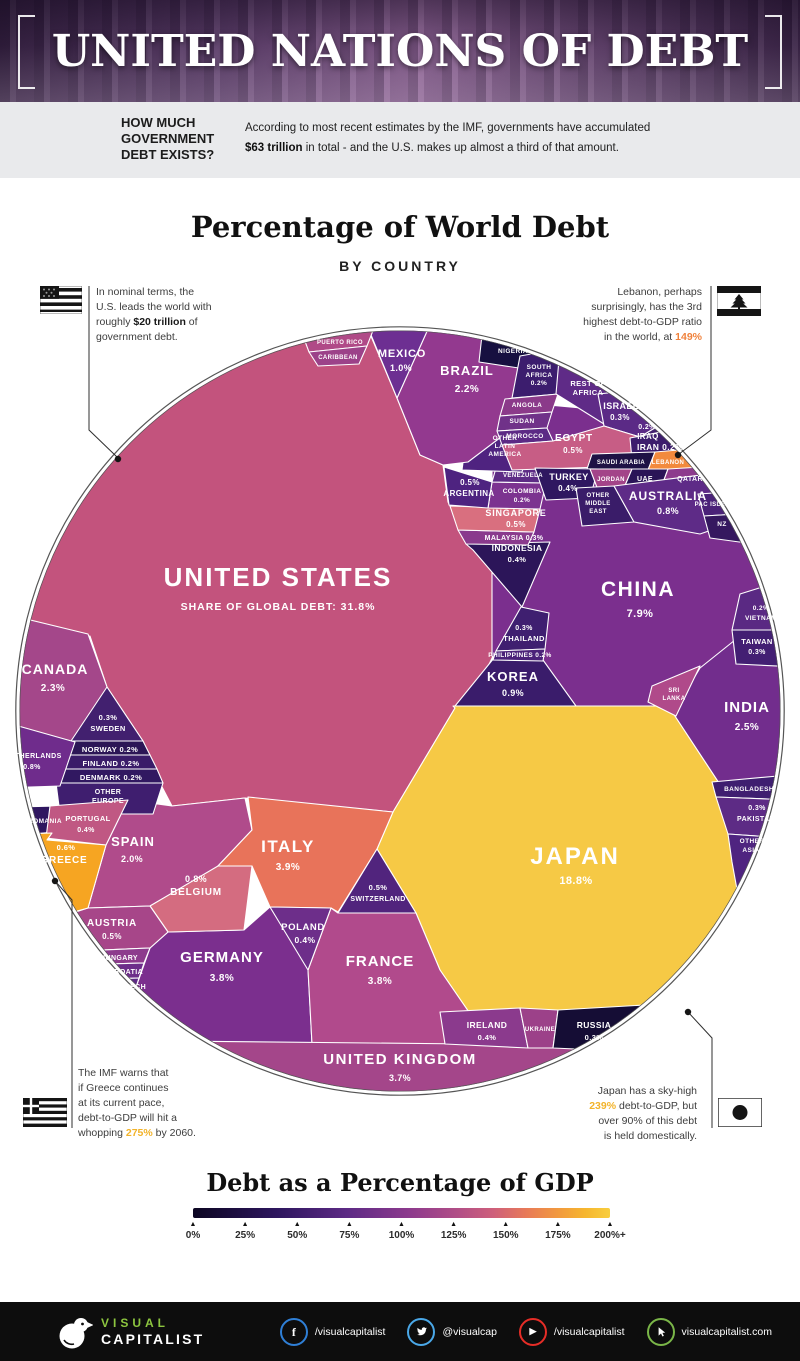 This screenshot has width=800, height=1361. What do you see at coordinates (746, 787) in the screenshot?
I see `cell-bangladesh` at bounding box center [746, 787].